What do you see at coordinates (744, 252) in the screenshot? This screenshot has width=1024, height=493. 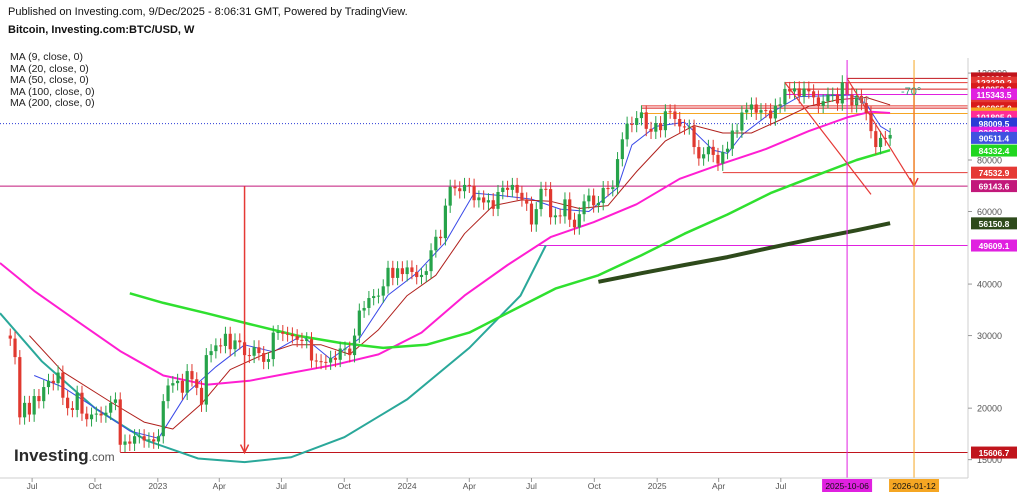 I see `ma-series-line` at bounding box center [744, 252].